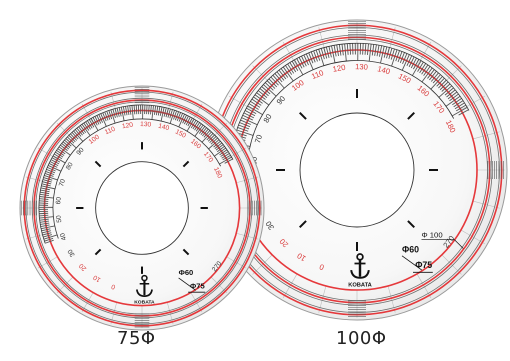  I want to click on caption-100: 100Φ, so click(361, 338).